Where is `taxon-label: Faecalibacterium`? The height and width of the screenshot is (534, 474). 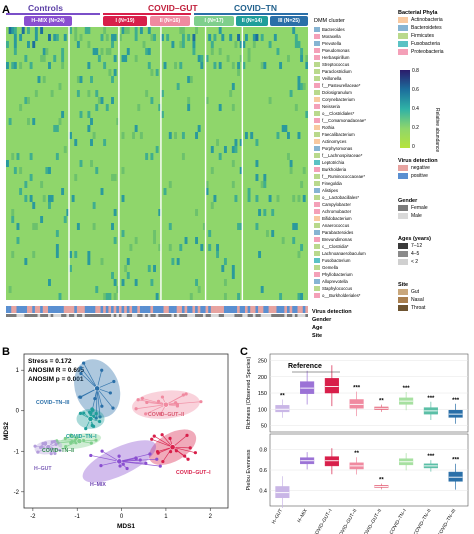 taxon-label: Faecalibacterium is located at coordinates (334, 135).